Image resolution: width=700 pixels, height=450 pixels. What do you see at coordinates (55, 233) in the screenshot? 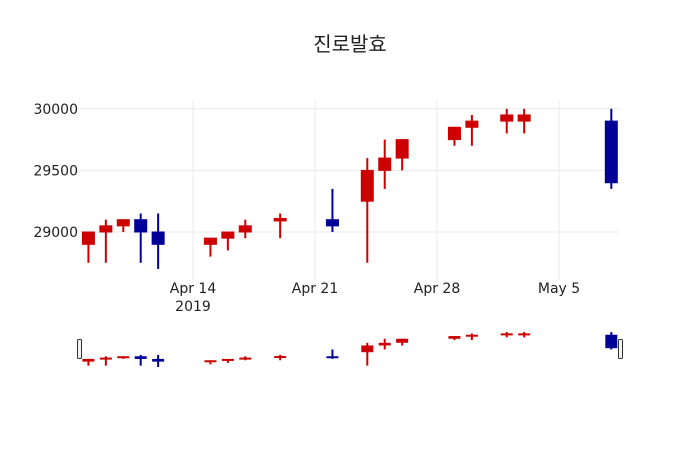
I see `y-tick-label: 29000` at bounding box center [55, 233].